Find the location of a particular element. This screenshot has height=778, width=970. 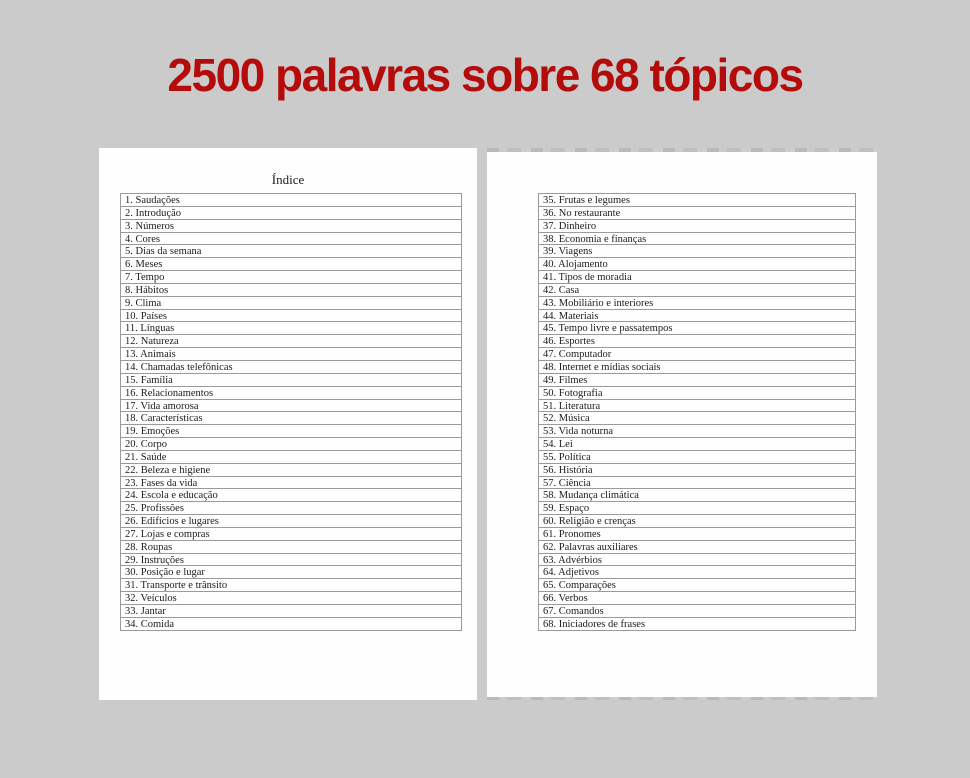

table-row: 60. Religião e crenças is located at coordinates (697, 521).